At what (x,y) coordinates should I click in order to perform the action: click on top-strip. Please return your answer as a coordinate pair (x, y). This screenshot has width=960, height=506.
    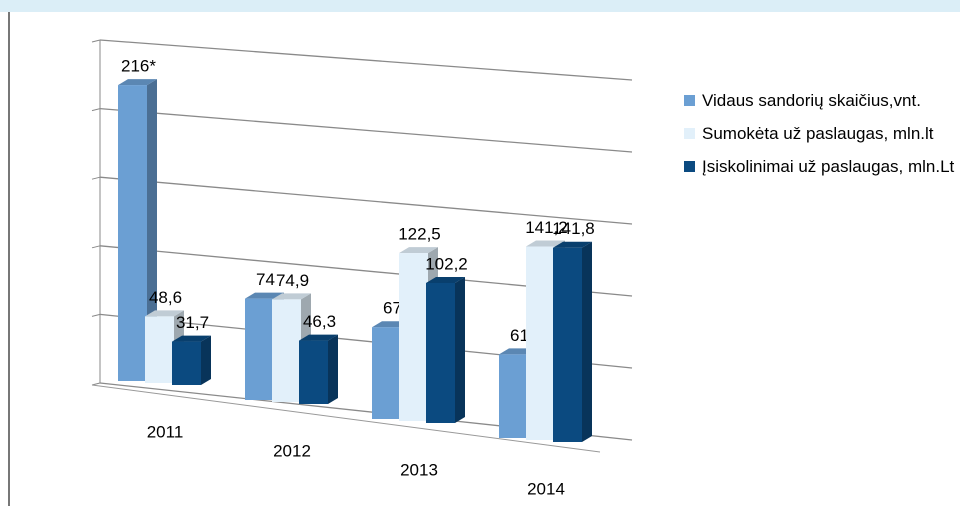
    Looking at the image, I should click on (480, 6).